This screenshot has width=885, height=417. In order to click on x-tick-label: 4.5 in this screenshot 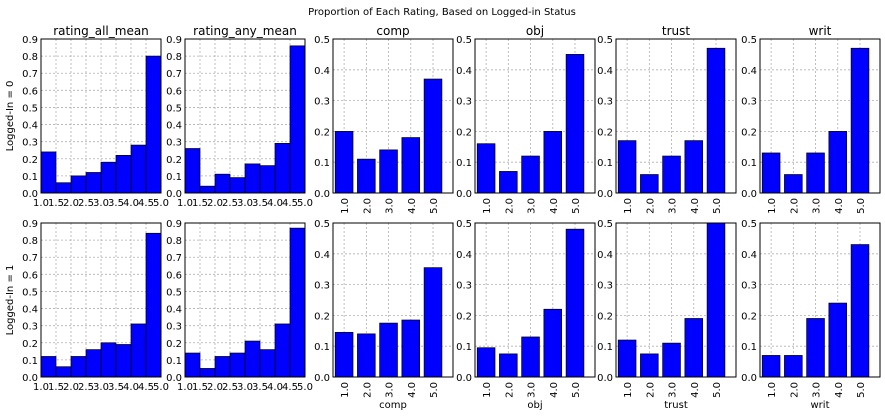, I will do `click(146, 203)`.